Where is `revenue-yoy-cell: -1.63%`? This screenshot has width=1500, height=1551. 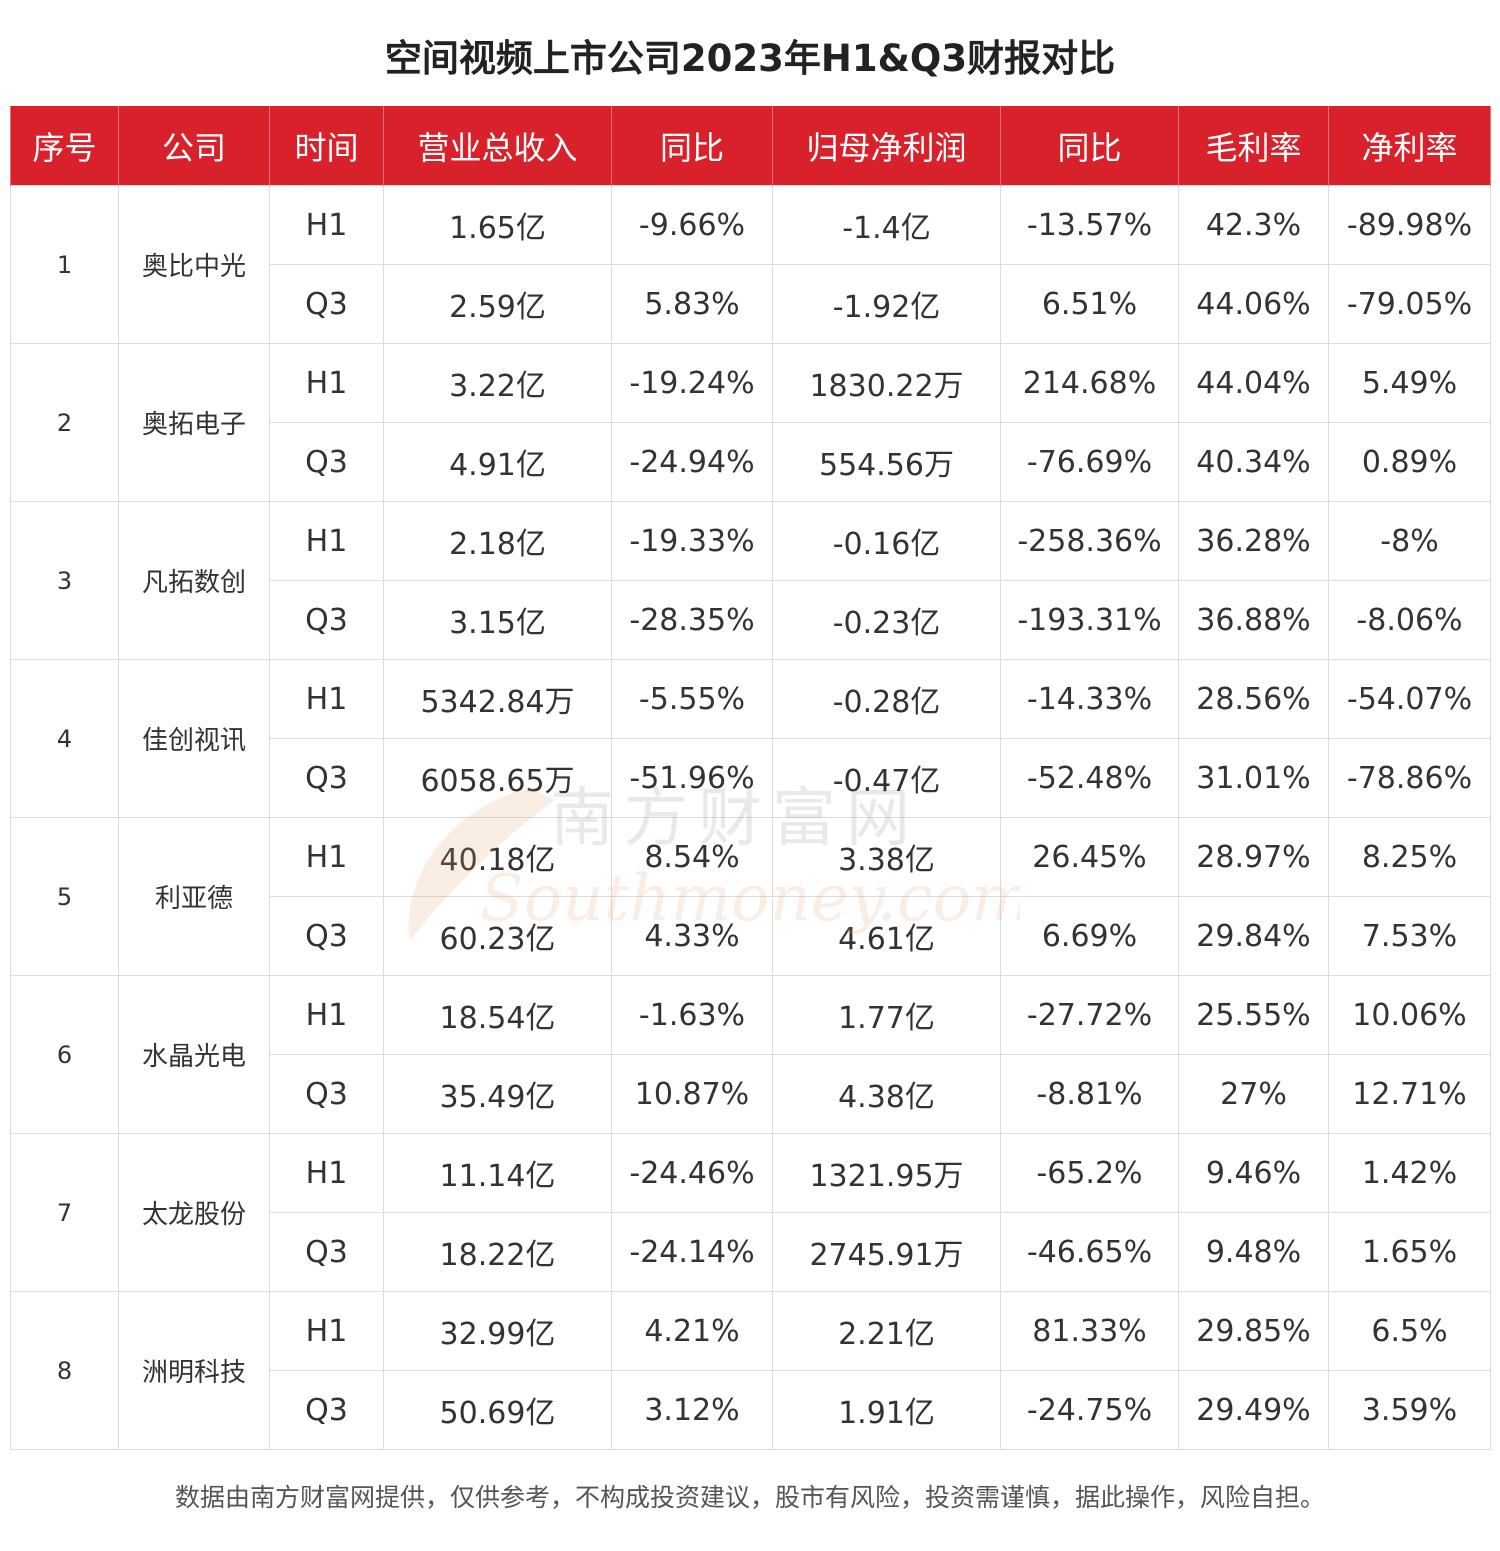
revenue-yoy-cell: -1.63% is located at coordinates (692, 1015).